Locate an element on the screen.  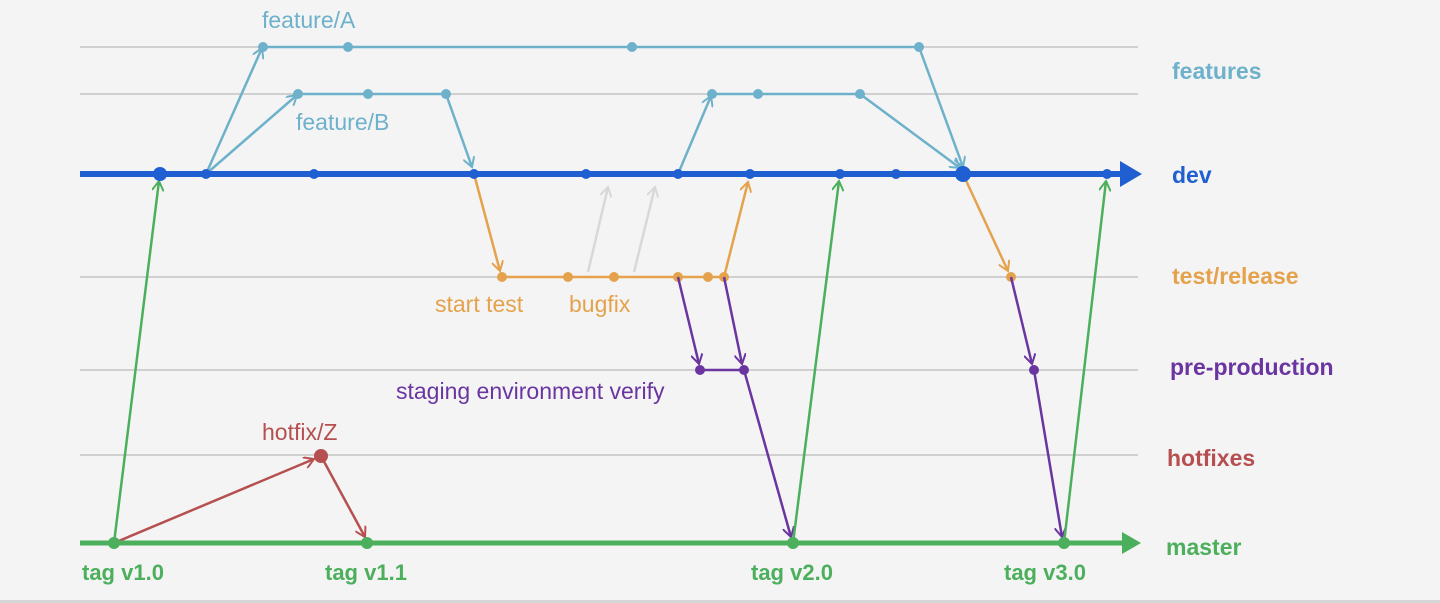
test-merge-back-dev is located at coordinates (735, 230).